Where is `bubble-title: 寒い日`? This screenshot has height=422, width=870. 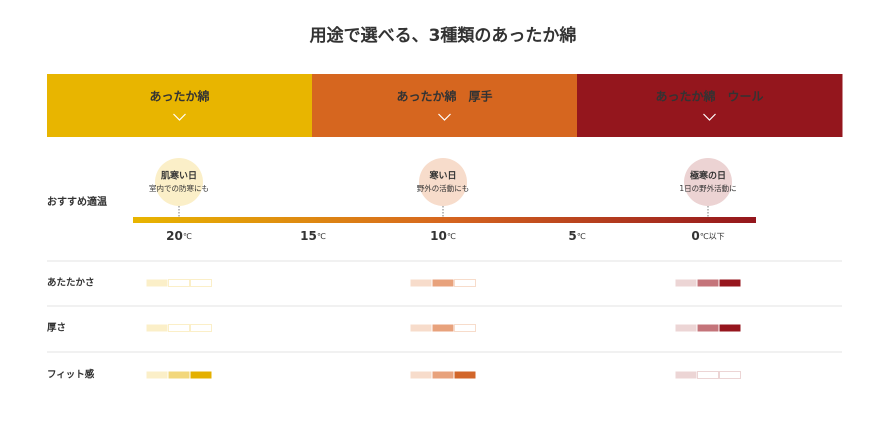
bubble-title: 寒い日 is located at coordinates (442, 176).